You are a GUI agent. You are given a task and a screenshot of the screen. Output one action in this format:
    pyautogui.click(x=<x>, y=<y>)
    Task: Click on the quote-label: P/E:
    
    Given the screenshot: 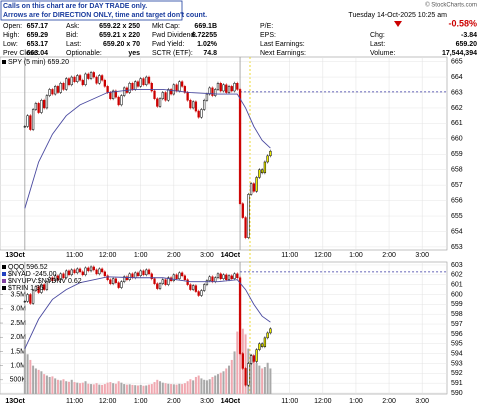 What is the action you would take?
    pyautogui.click(x=266, y=26)
    